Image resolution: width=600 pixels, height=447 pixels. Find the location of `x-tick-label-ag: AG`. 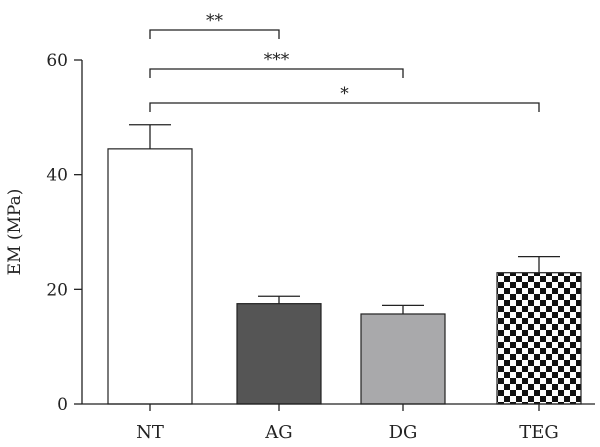

x-tick-label-ag: AG is located at coordinates (278, 432).